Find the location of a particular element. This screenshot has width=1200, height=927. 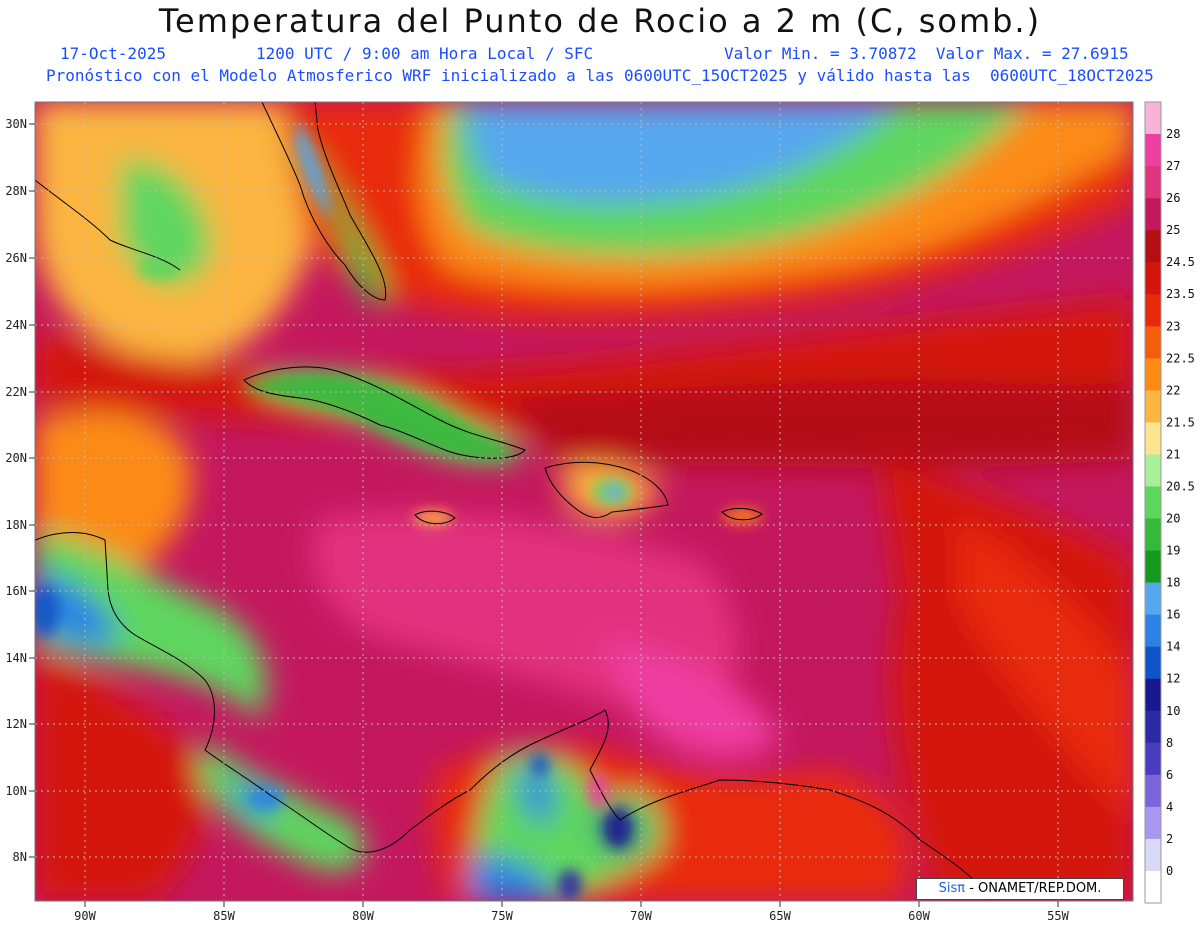

lat-tick-label: 26N is located at coordinates (16, 258).